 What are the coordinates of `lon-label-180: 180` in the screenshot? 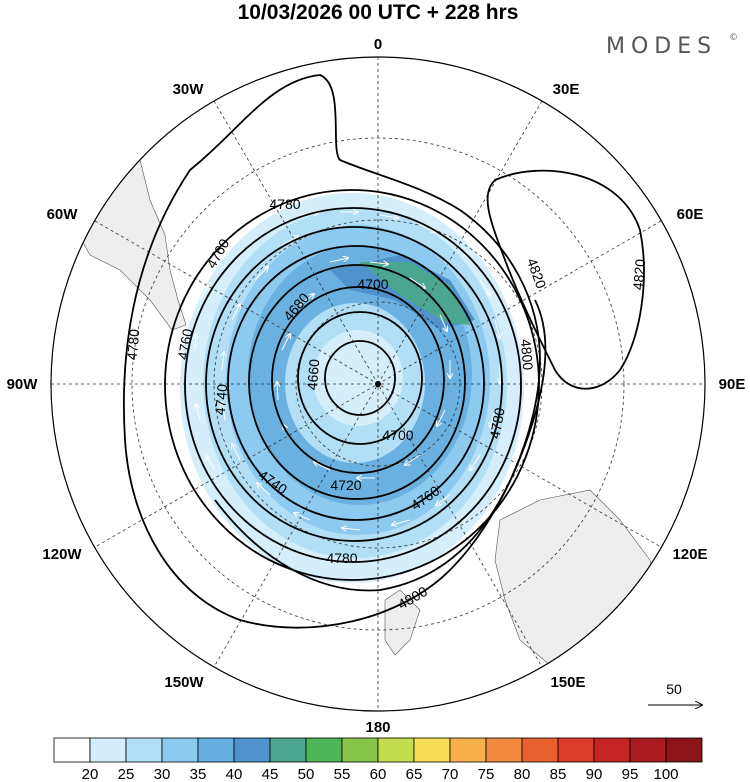 It's located at (377, 727).